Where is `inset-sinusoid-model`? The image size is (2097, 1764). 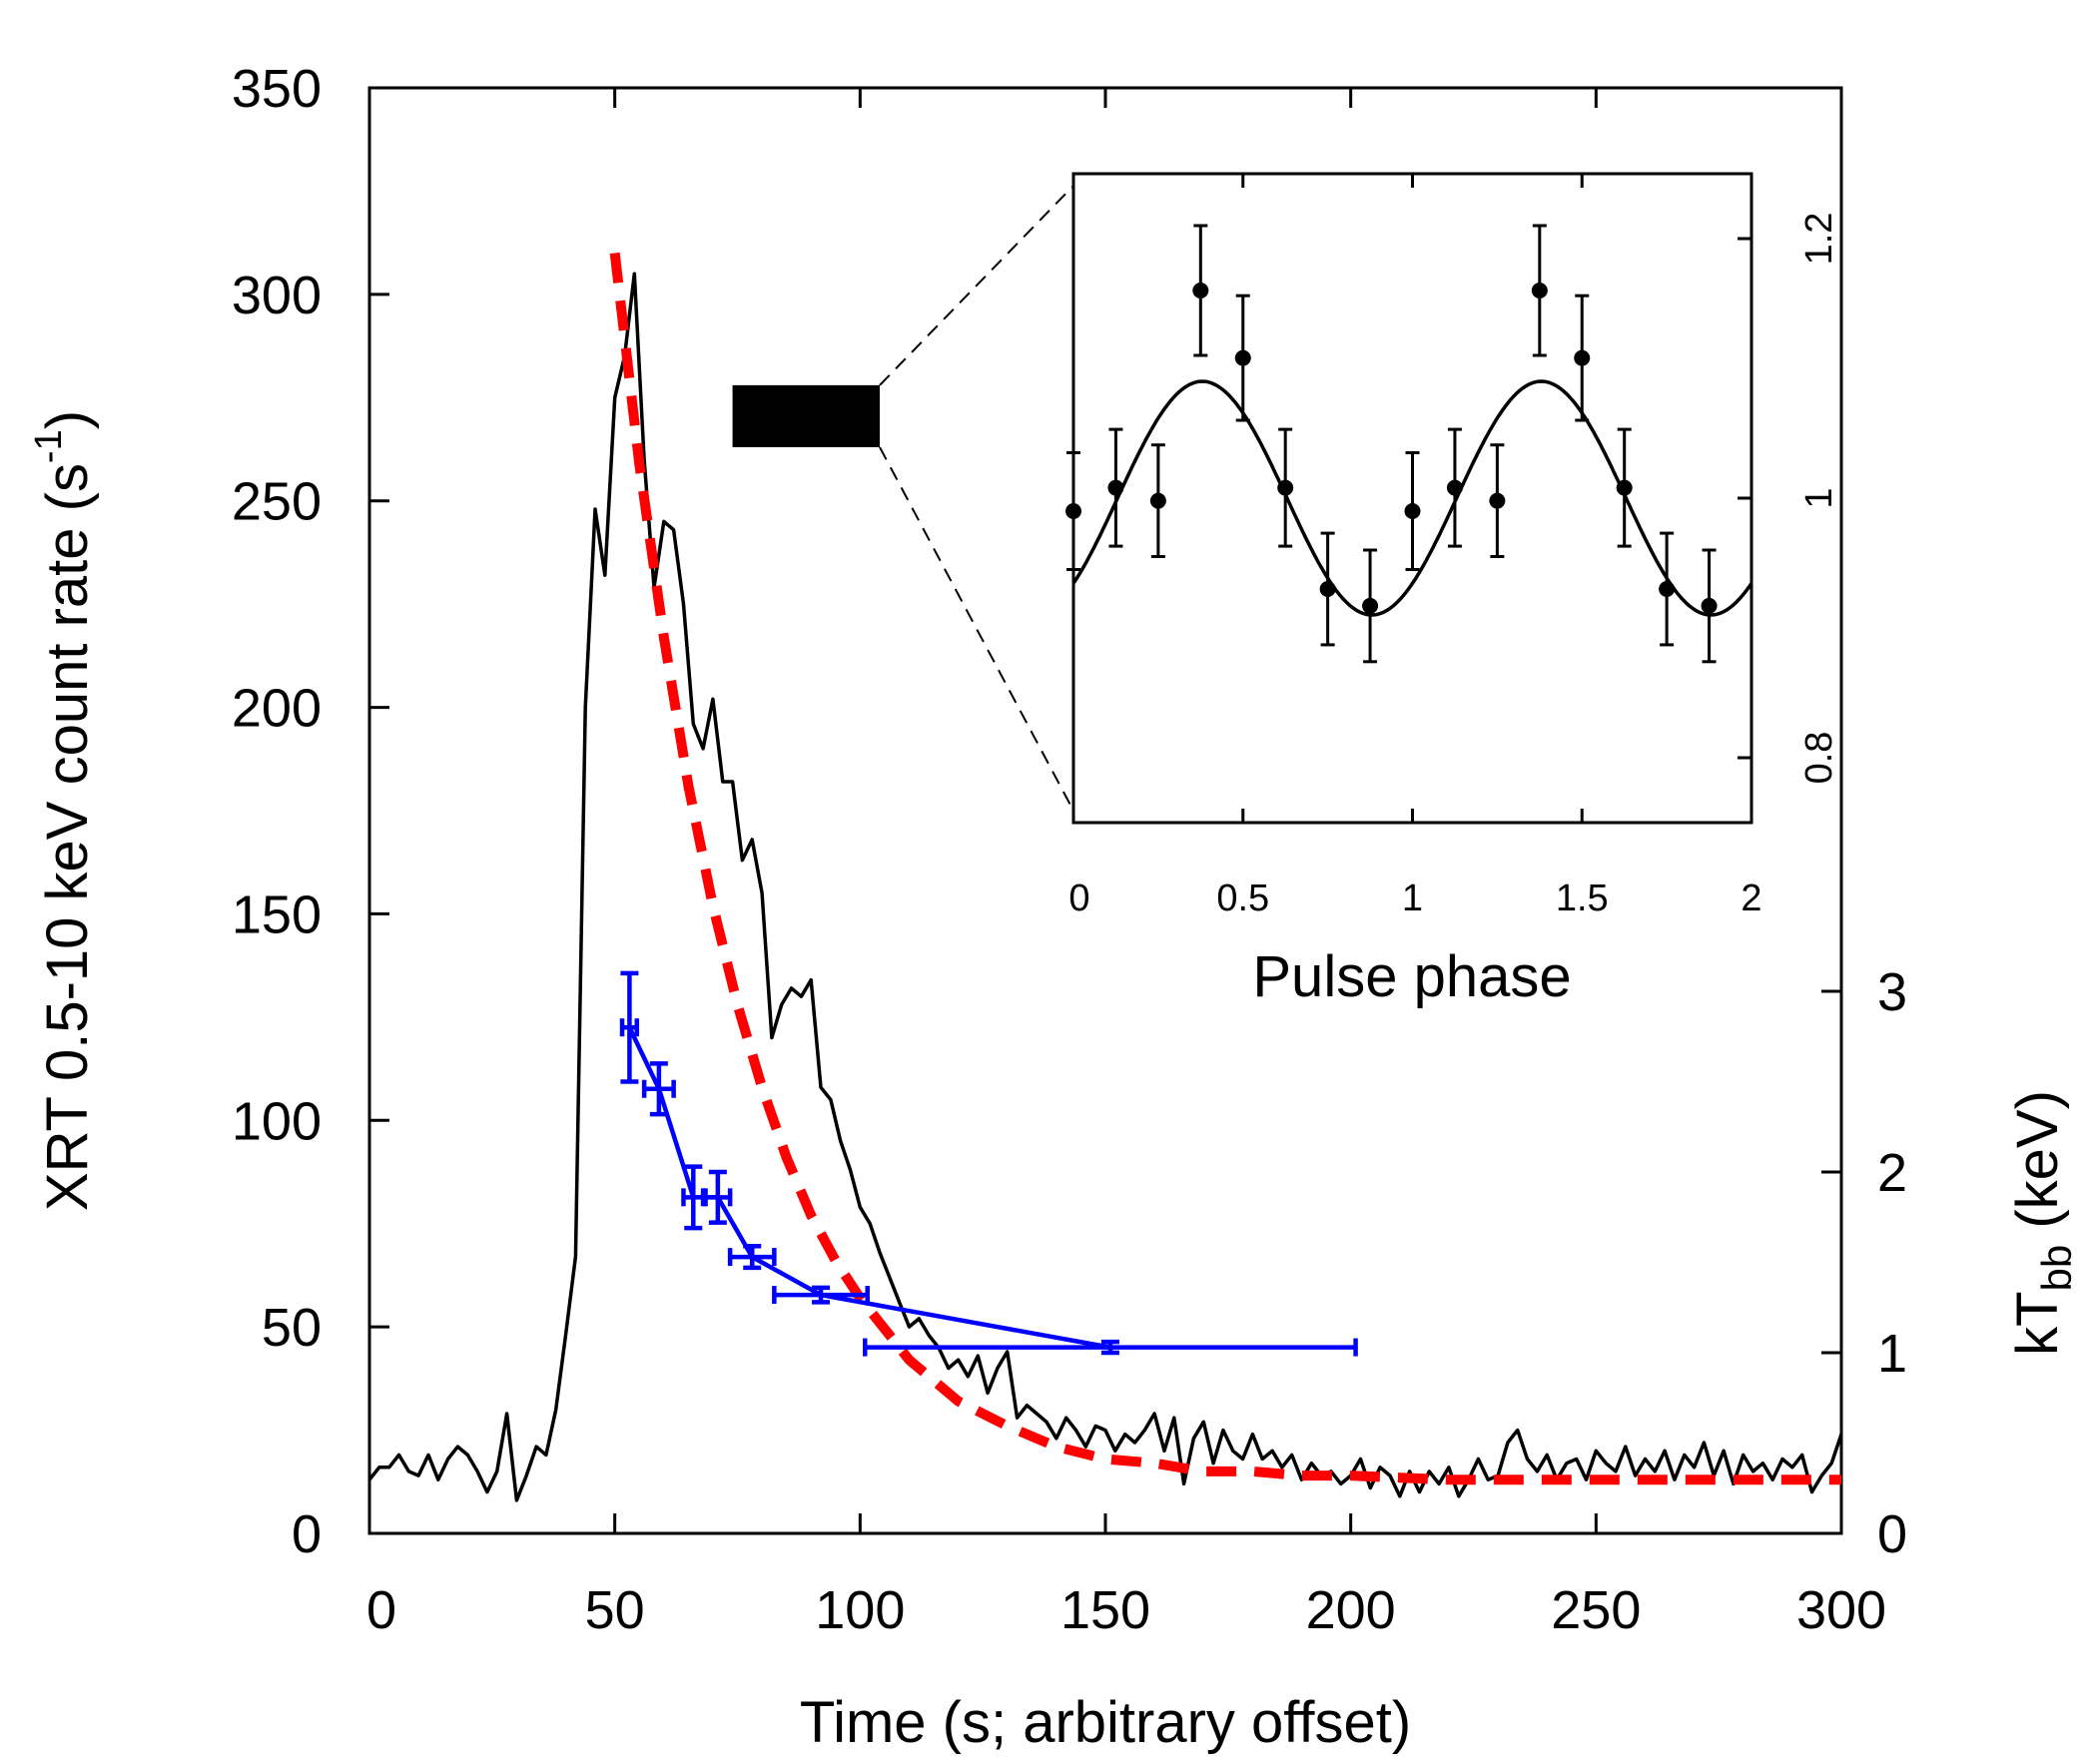 inset-sinusoid-model is located at coordinates (1412, 498).